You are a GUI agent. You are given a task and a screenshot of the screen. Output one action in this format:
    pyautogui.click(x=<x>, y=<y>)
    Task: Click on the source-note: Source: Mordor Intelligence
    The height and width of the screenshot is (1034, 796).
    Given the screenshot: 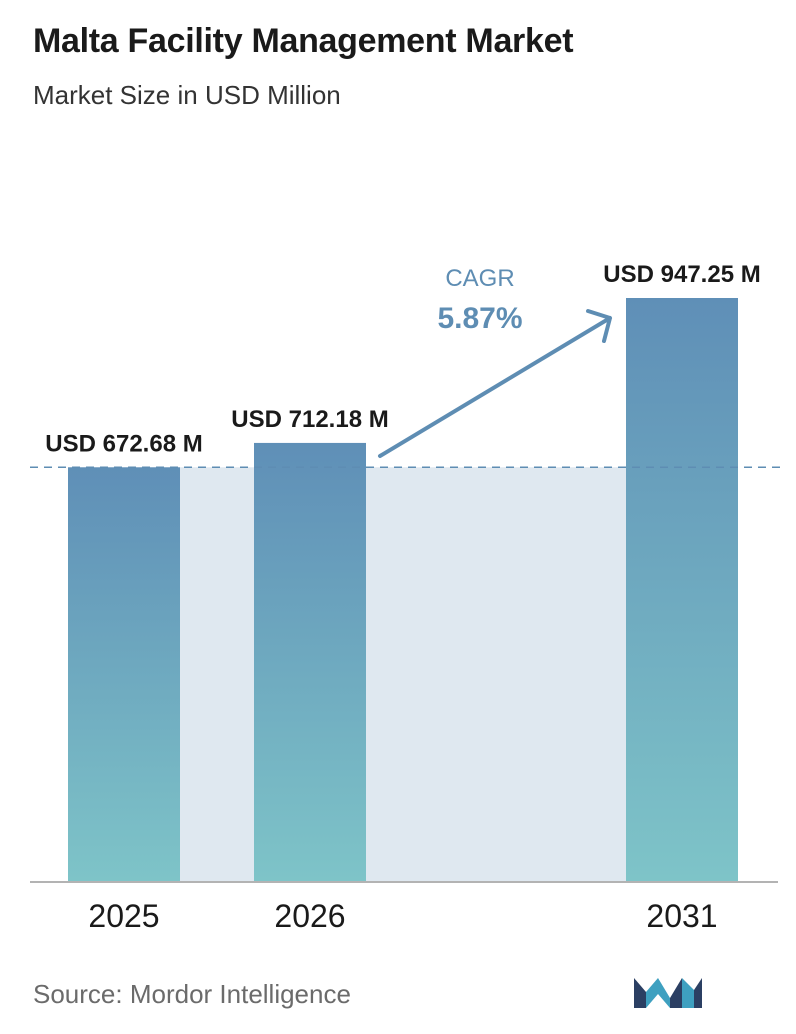 What is the action you would take?
    pyautogui.click(x=192, y=994)
    